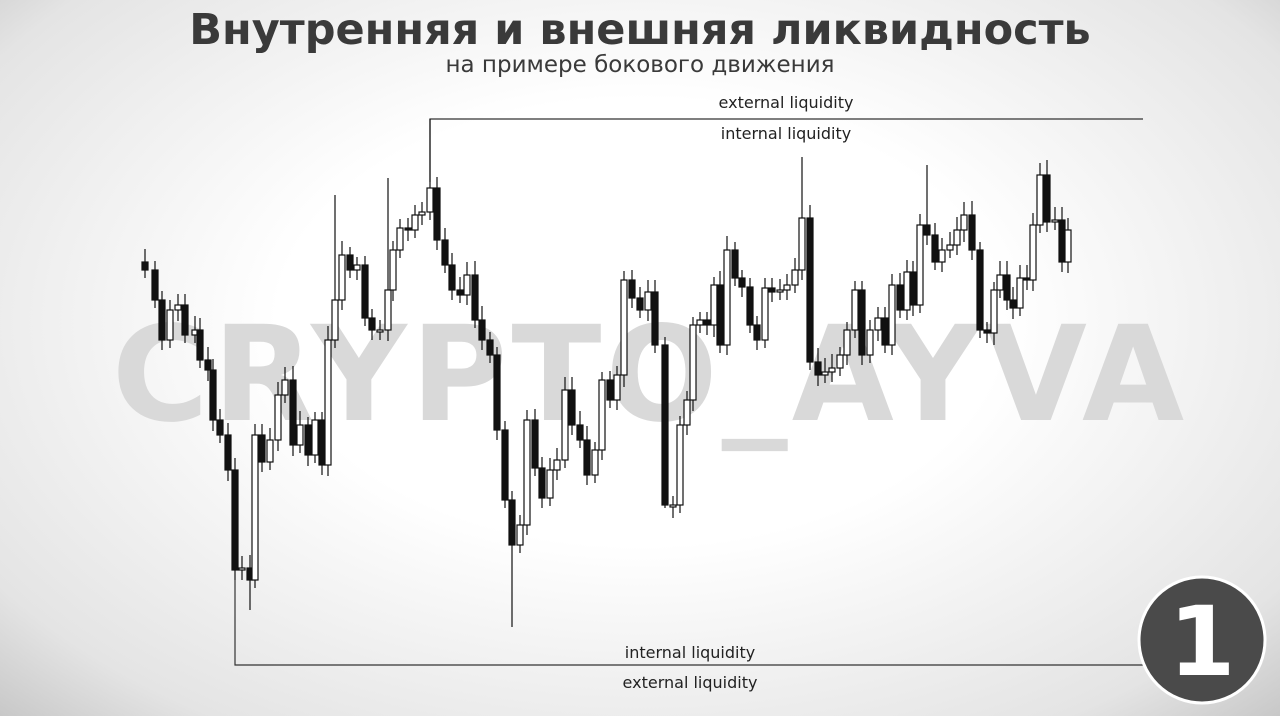 Image resolution: width=1280 pixels, height=716 pixels. Describe the element at coordinates (688, 623) in the screenshot. I see `bottom-line` at that location.